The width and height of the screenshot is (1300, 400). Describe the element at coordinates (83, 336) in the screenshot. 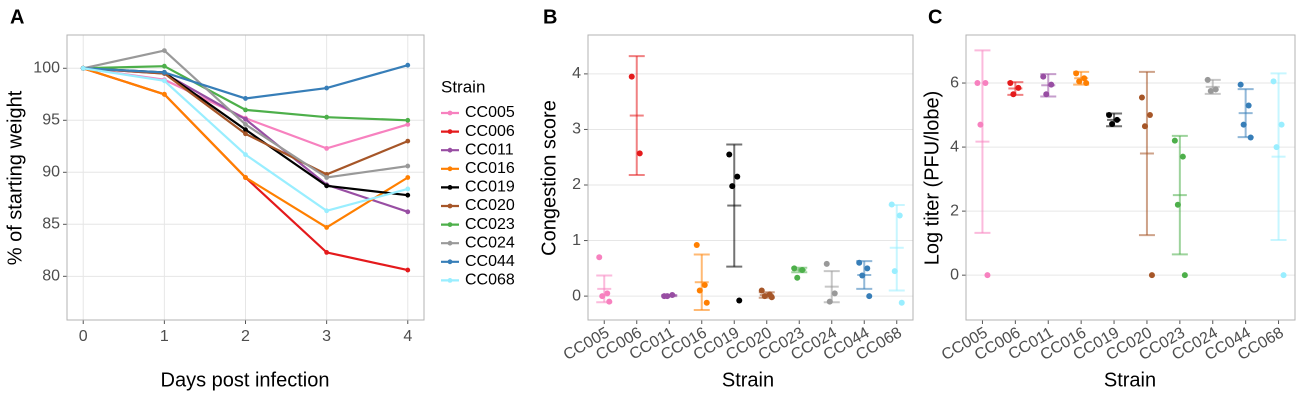

I see `x-tick-label: 0` at that location.